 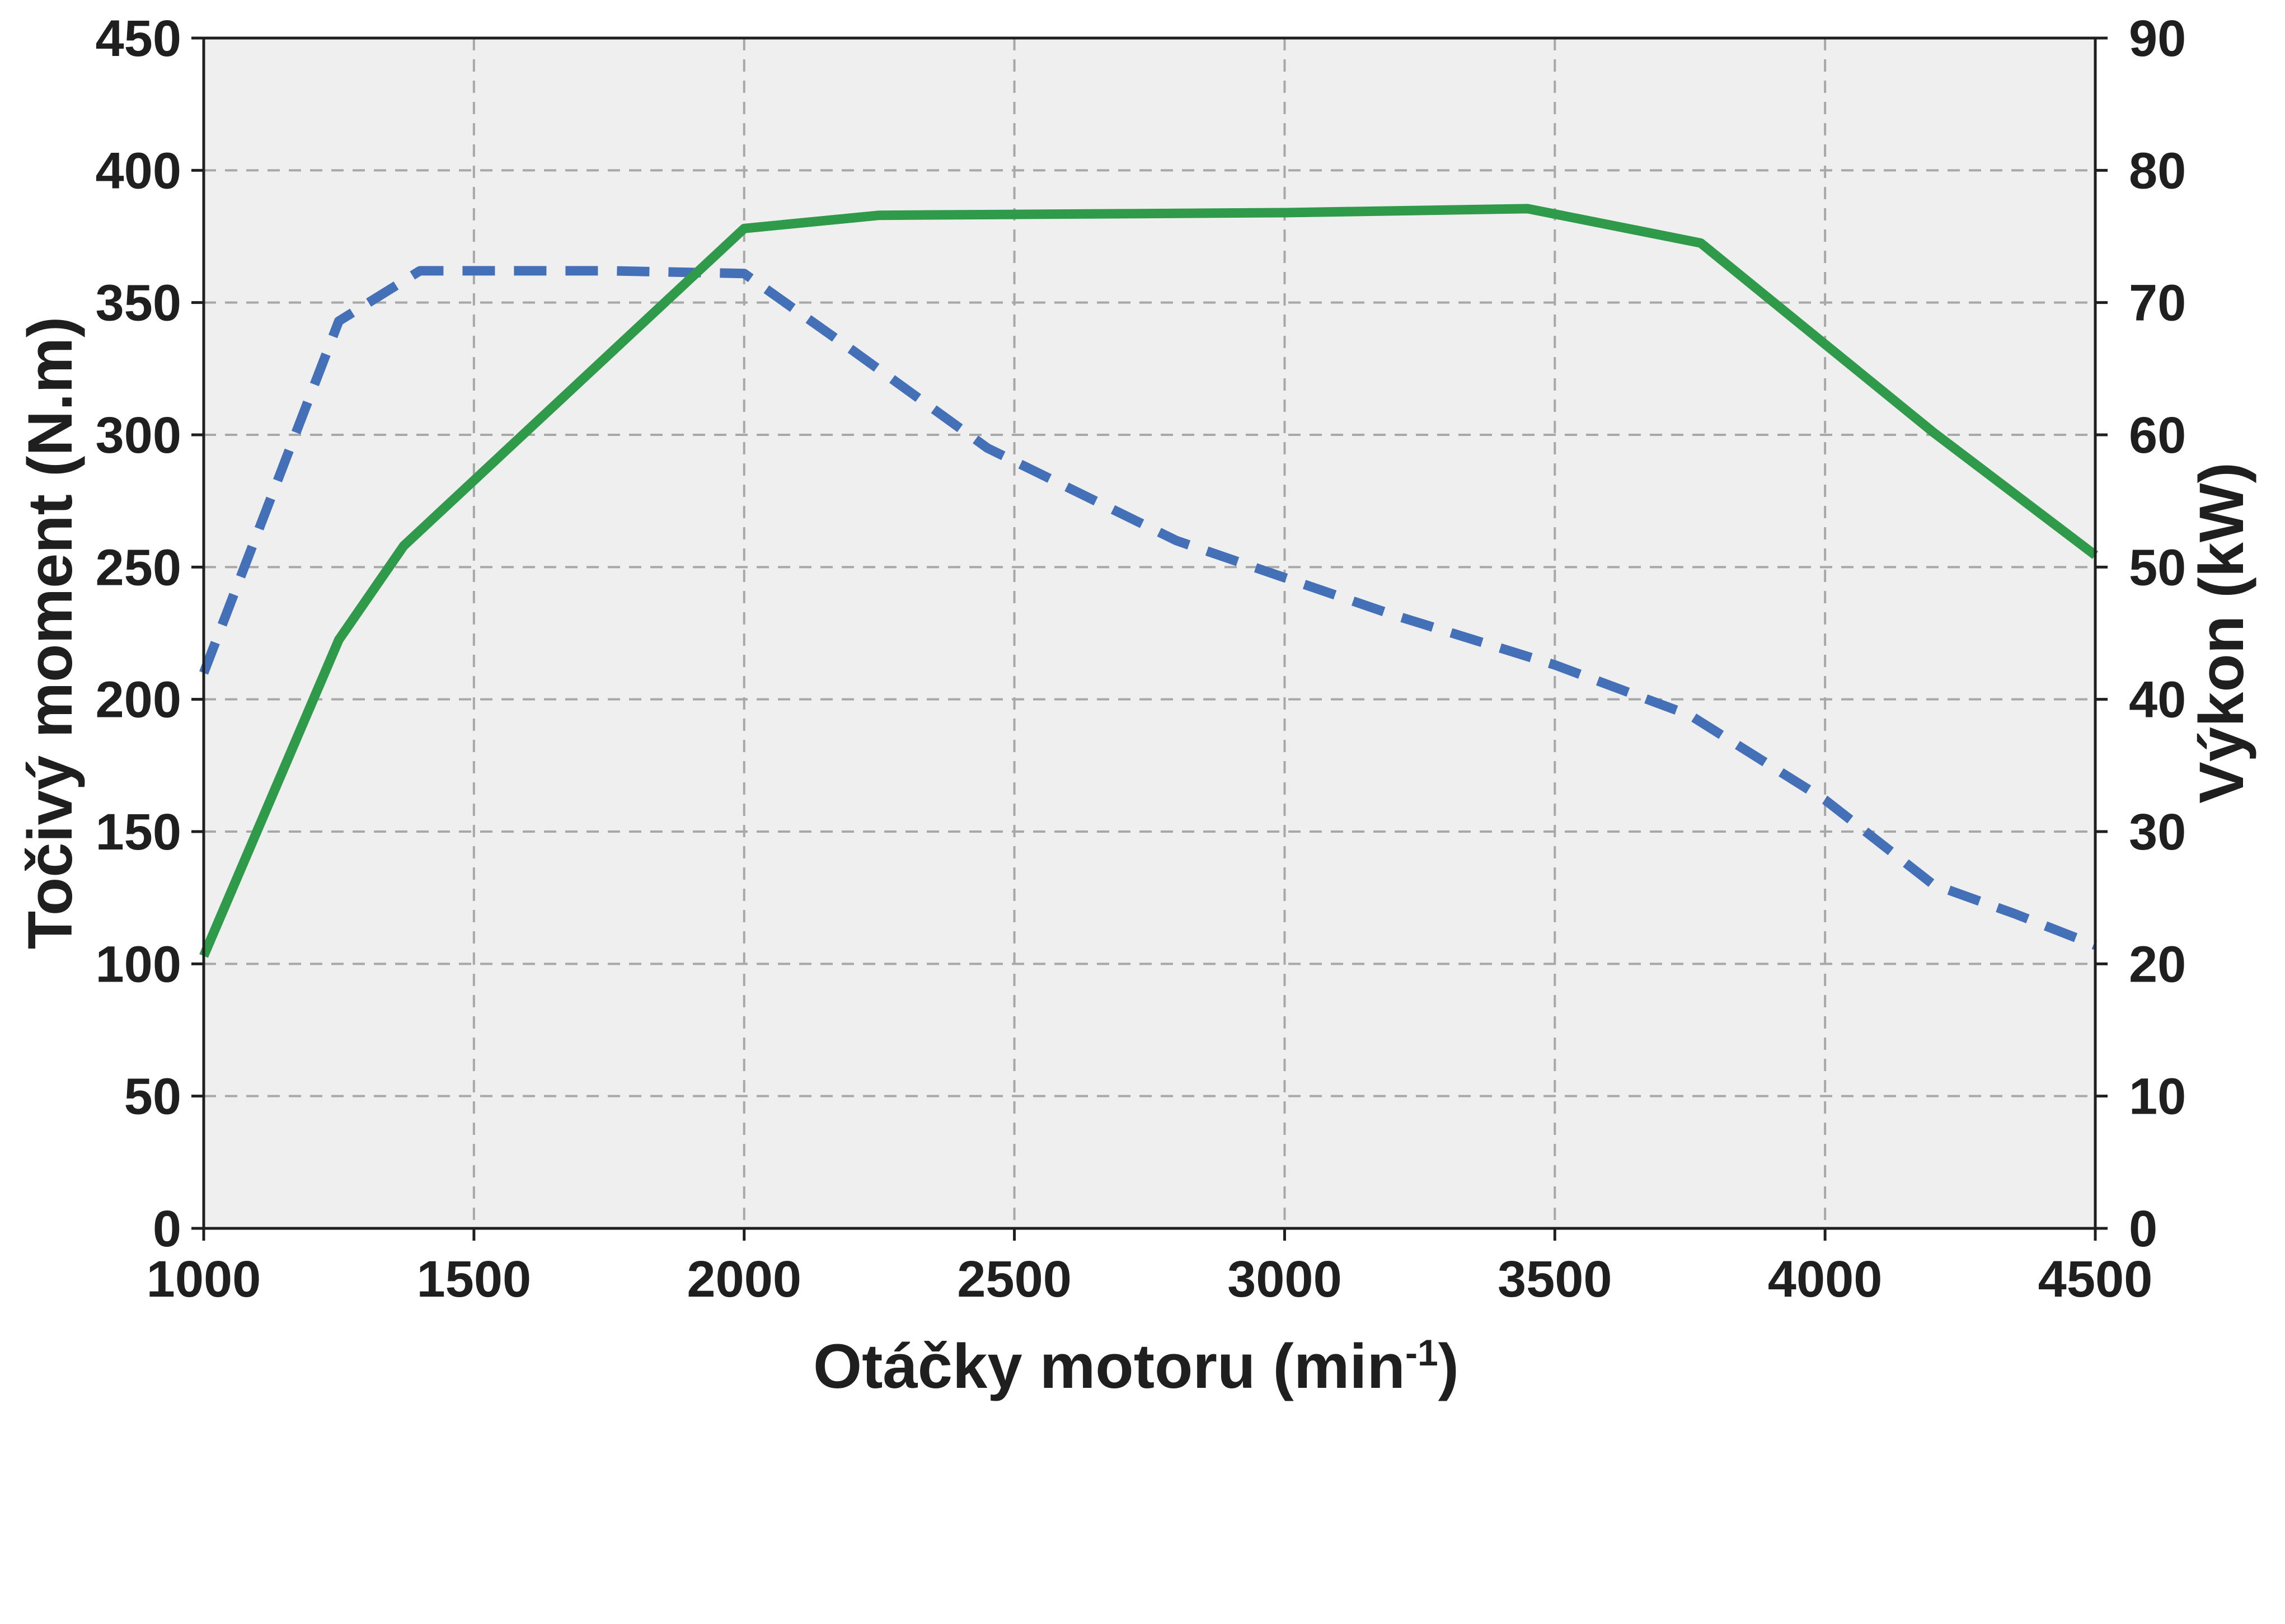 What do you see at coordinates (167, 1228) in the screenshot?
I see `y-left-tick-label: 0` at bounding box center [167, 1228].